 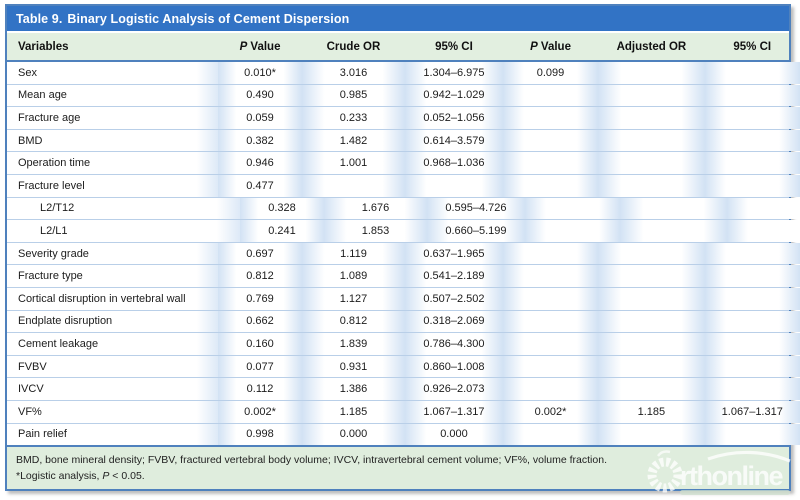 What do you see at coordinates (353, 46) in the screenshot?
I see `column-header-crude-or: Crude OR` at bounding box center [353, 46].